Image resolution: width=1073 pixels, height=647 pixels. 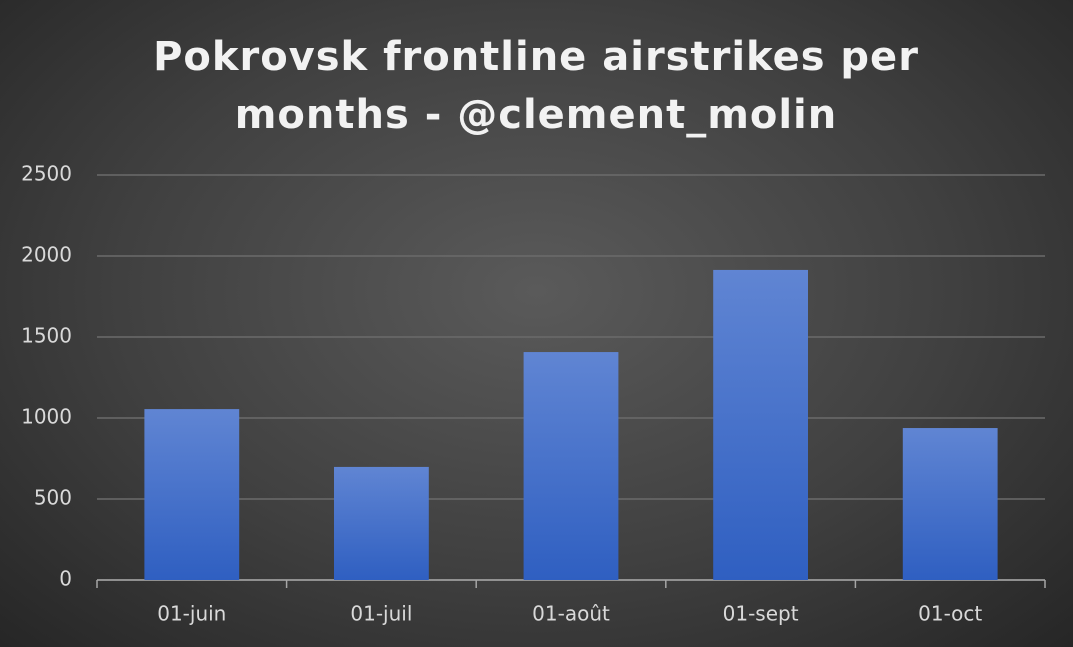 I want to click on y-tick-label: 500, so click(x=53, y=498).